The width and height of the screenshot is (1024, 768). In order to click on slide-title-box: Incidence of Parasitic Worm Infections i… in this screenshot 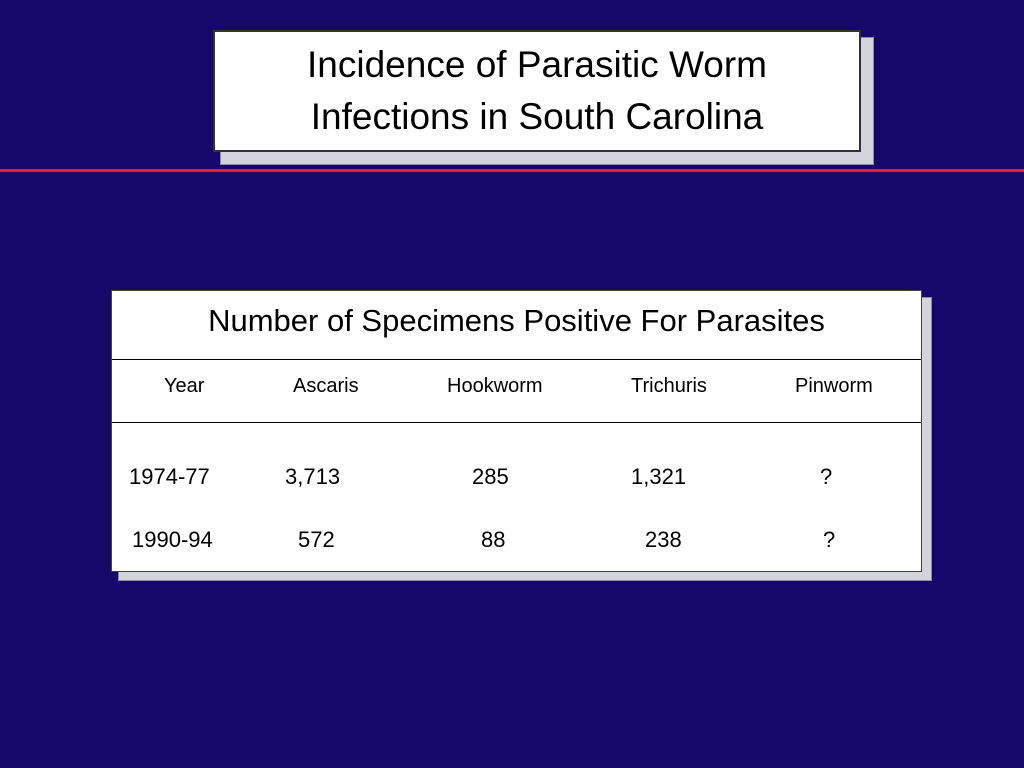, I will do `click(537, 91)`.